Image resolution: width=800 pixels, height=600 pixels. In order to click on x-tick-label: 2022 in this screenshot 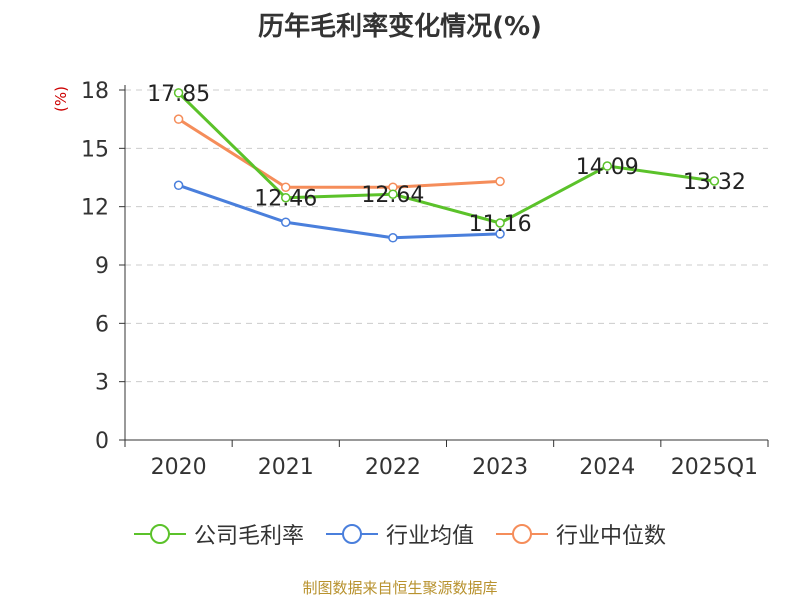, I will do `click(393, 467)`.